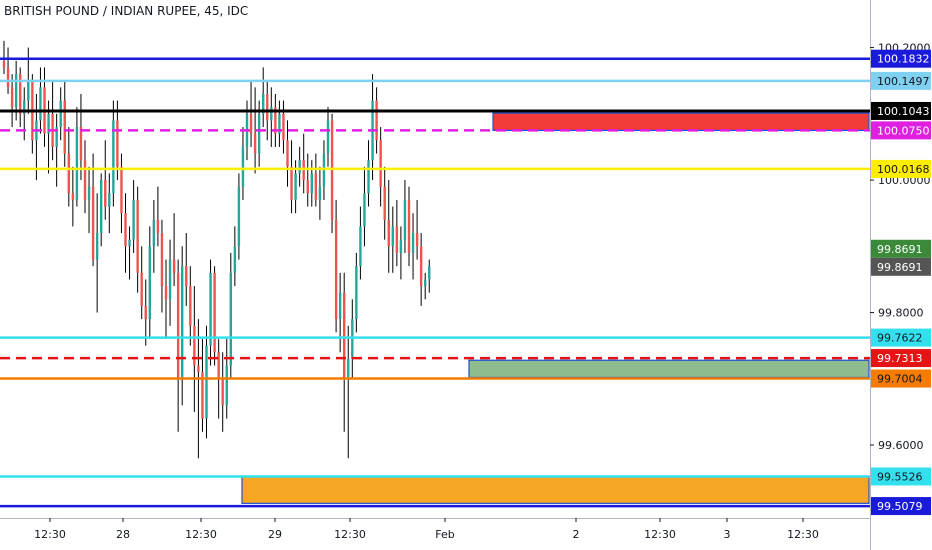  Describe the element at coordinates (903, 169) in the screenshot. I see `level-label-4: 100.0168` at that location.